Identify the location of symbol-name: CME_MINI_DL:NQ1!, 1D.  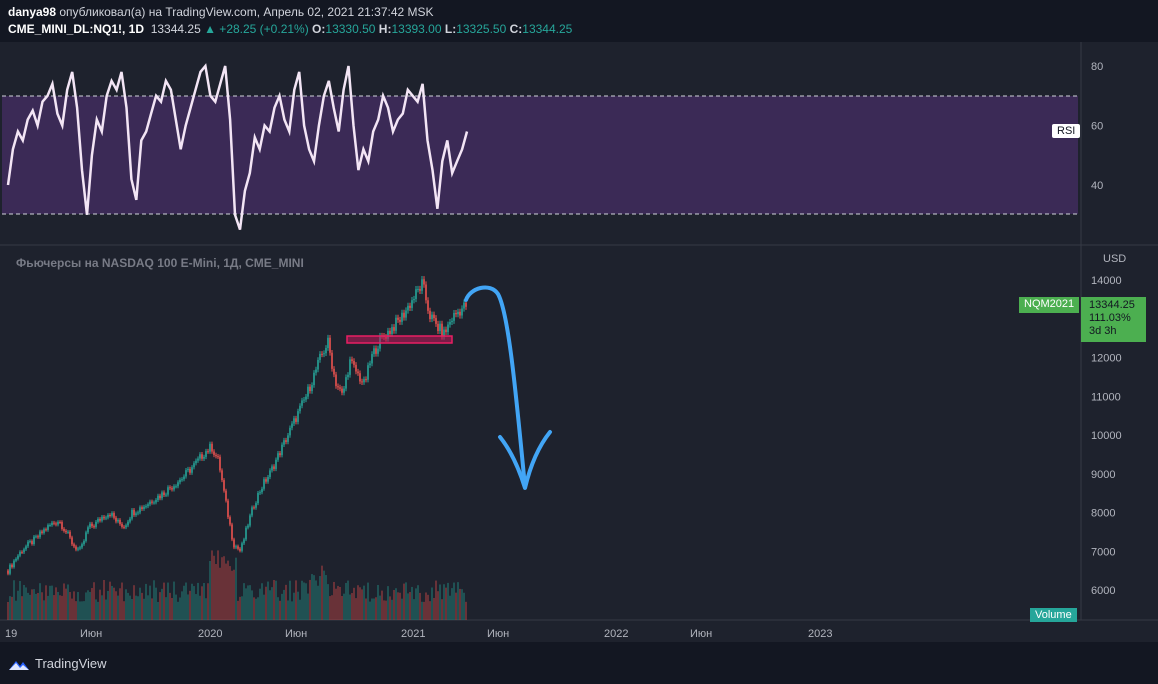
(76, 29).